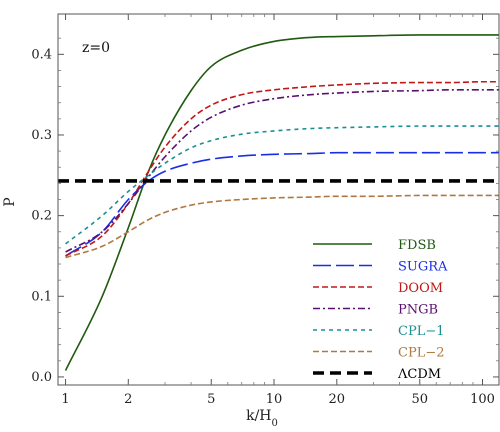 This screenshot has width=500, height=432. Describe the element at coordinates (420, 288) in the screenshot. I see `legend-label-doom: DOOM` at that location.